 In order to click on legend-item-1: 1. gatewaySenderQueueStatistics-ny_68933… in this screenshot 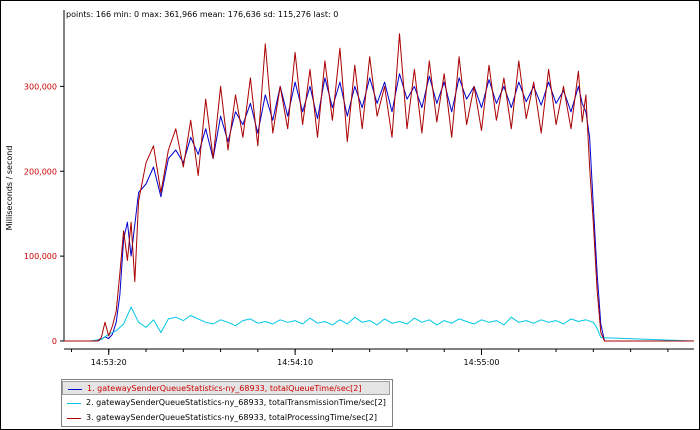, I will do `click(226, 388)`.